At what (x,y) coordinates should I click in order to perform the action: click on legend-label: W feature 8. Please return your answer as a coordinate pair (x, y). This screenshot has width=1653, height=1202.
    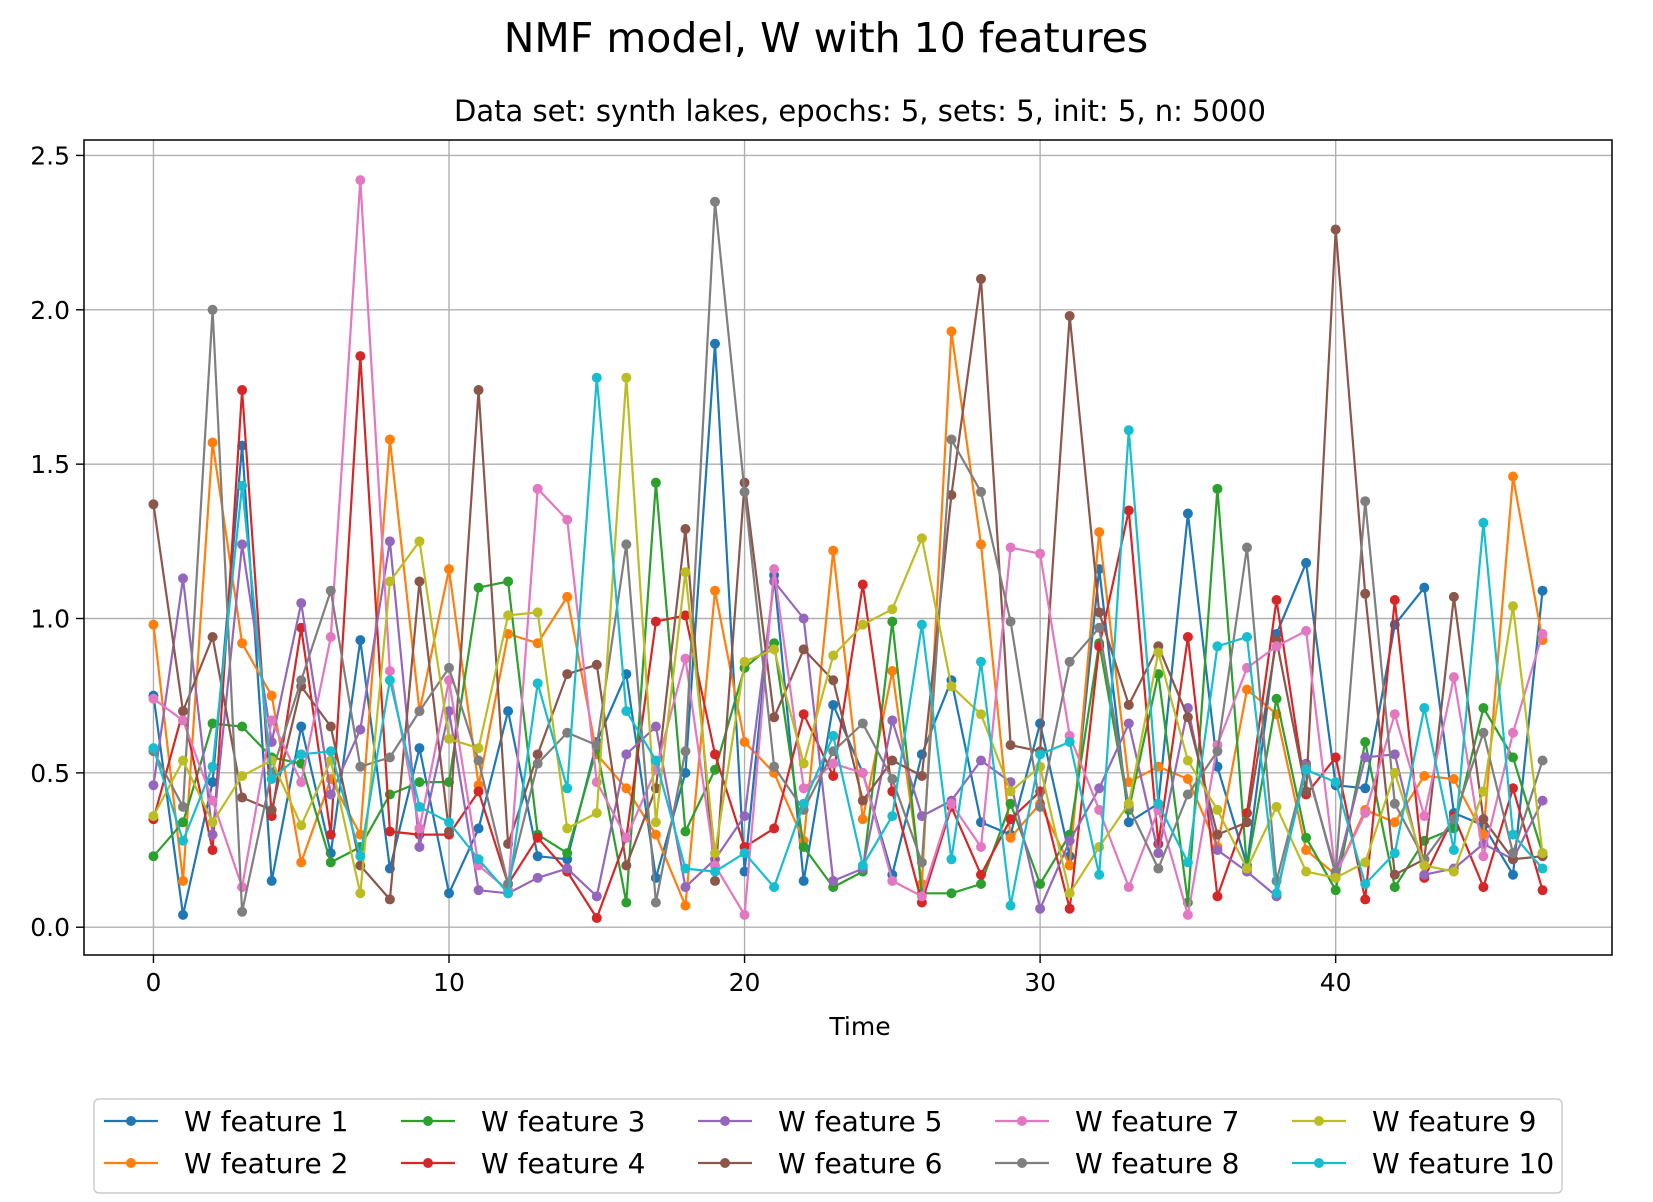
    Looking at the image, I should click on (1157, 1163).